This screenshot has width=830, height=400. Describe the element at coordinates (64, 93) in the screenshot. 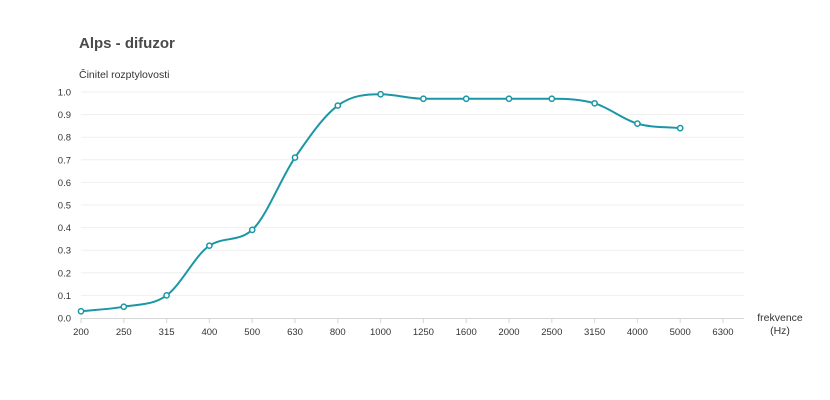

I see `y-tick-label: 1.0` at that location.